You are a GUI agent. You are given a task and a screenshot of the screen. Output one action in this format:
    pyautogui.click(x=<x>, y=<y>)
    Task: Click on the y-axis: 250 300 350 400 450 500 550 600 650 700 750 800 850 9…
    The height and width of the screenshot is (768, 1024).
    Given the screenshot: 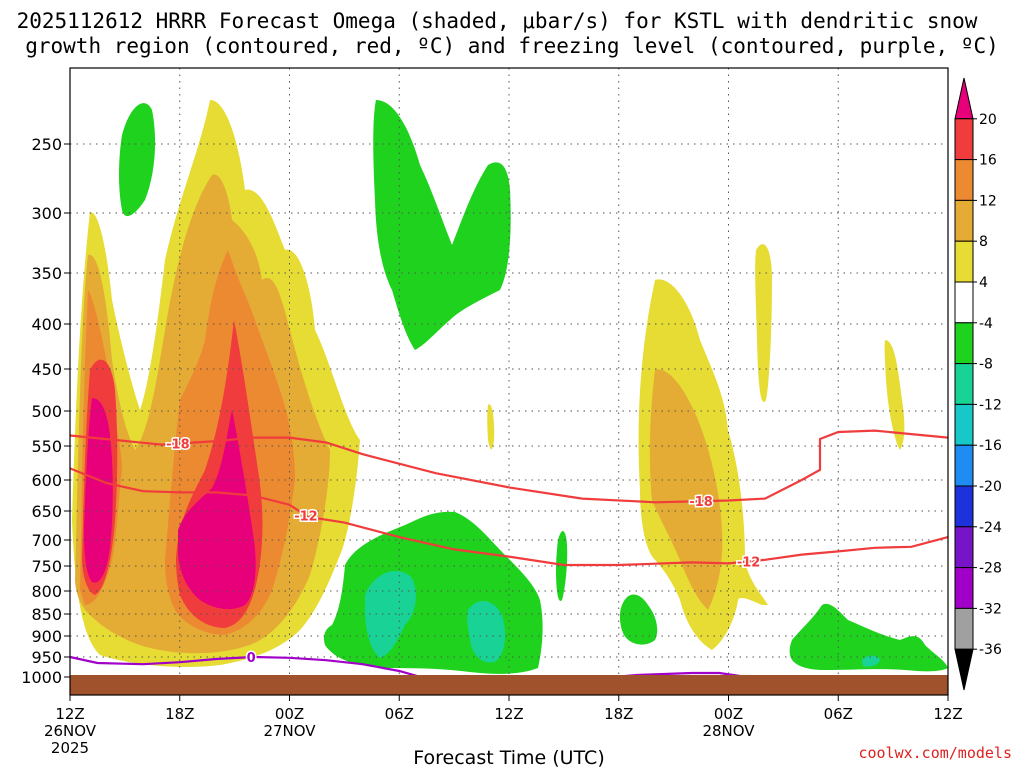 What is the action you would take?
    pyautogui.click(x=45, y=411)
    